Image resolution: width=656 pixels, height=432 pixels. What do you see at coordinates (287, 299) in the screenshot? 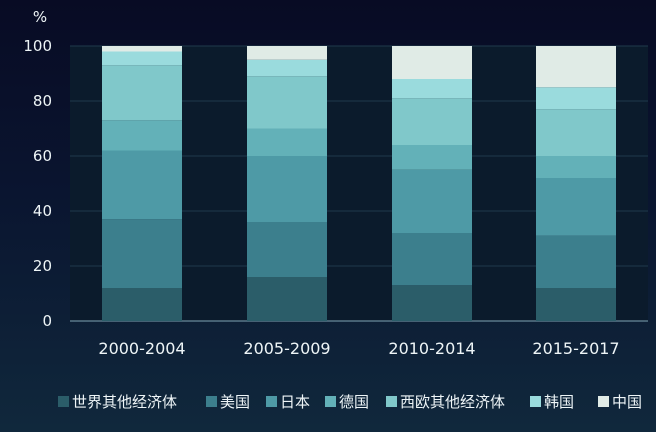
I see `bar-segment: 世界其他经济体 2005-2009: 16%` at bounding box center [287, 299].